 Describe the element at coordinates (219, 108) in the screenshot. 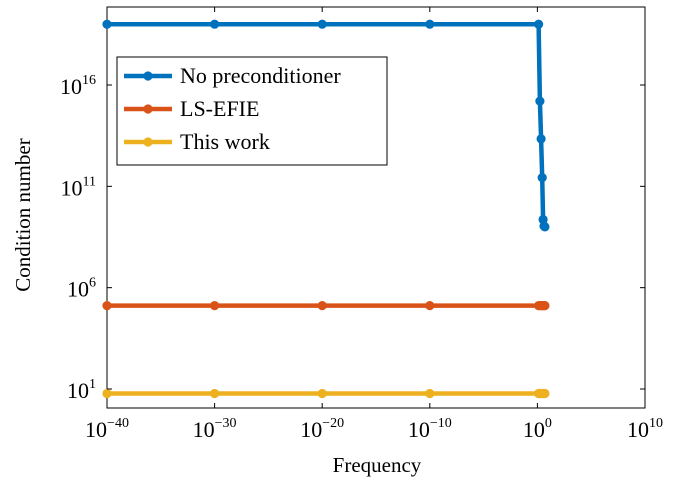

I see `legend-label: LS-EFIE` at that location.